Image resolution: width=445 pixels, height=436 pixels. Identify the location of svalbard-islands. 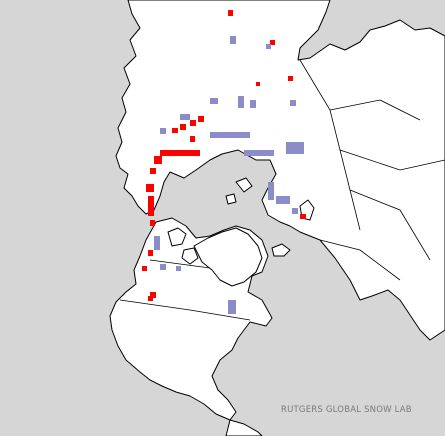
(239, 191).